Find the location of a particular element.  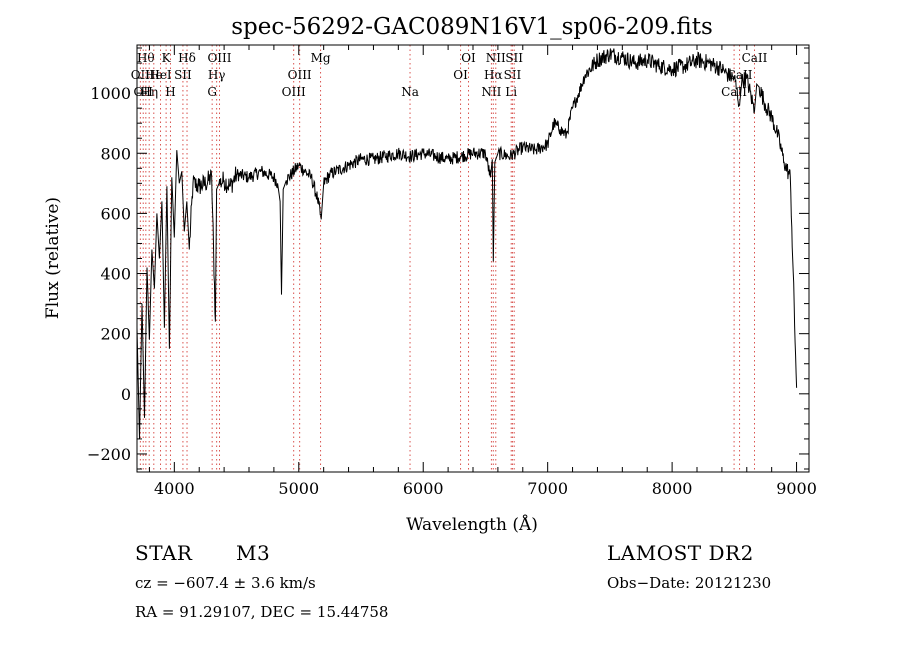

line-marker-label: Na is located at coordinates (410, 92).